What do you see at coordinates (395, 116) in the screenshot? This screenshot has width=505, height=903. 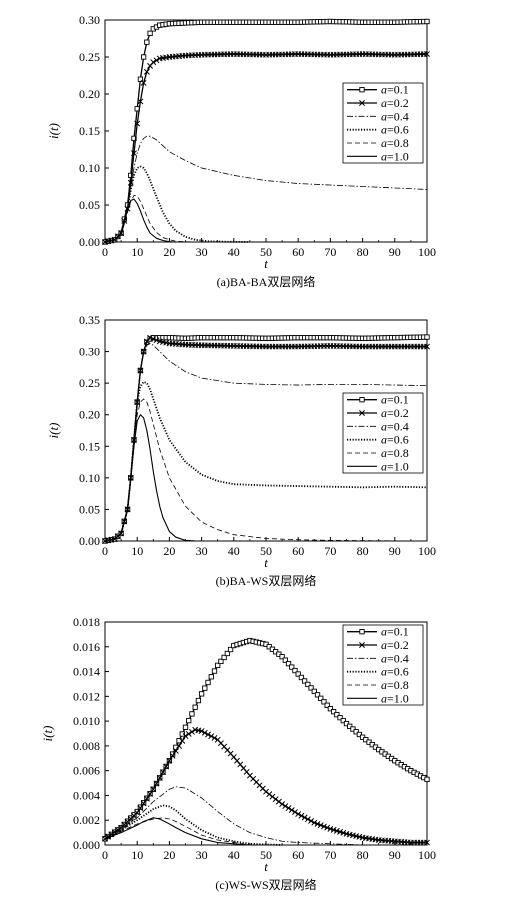 I see `legend-label: a=0.4` at bounding box center [395, 116].